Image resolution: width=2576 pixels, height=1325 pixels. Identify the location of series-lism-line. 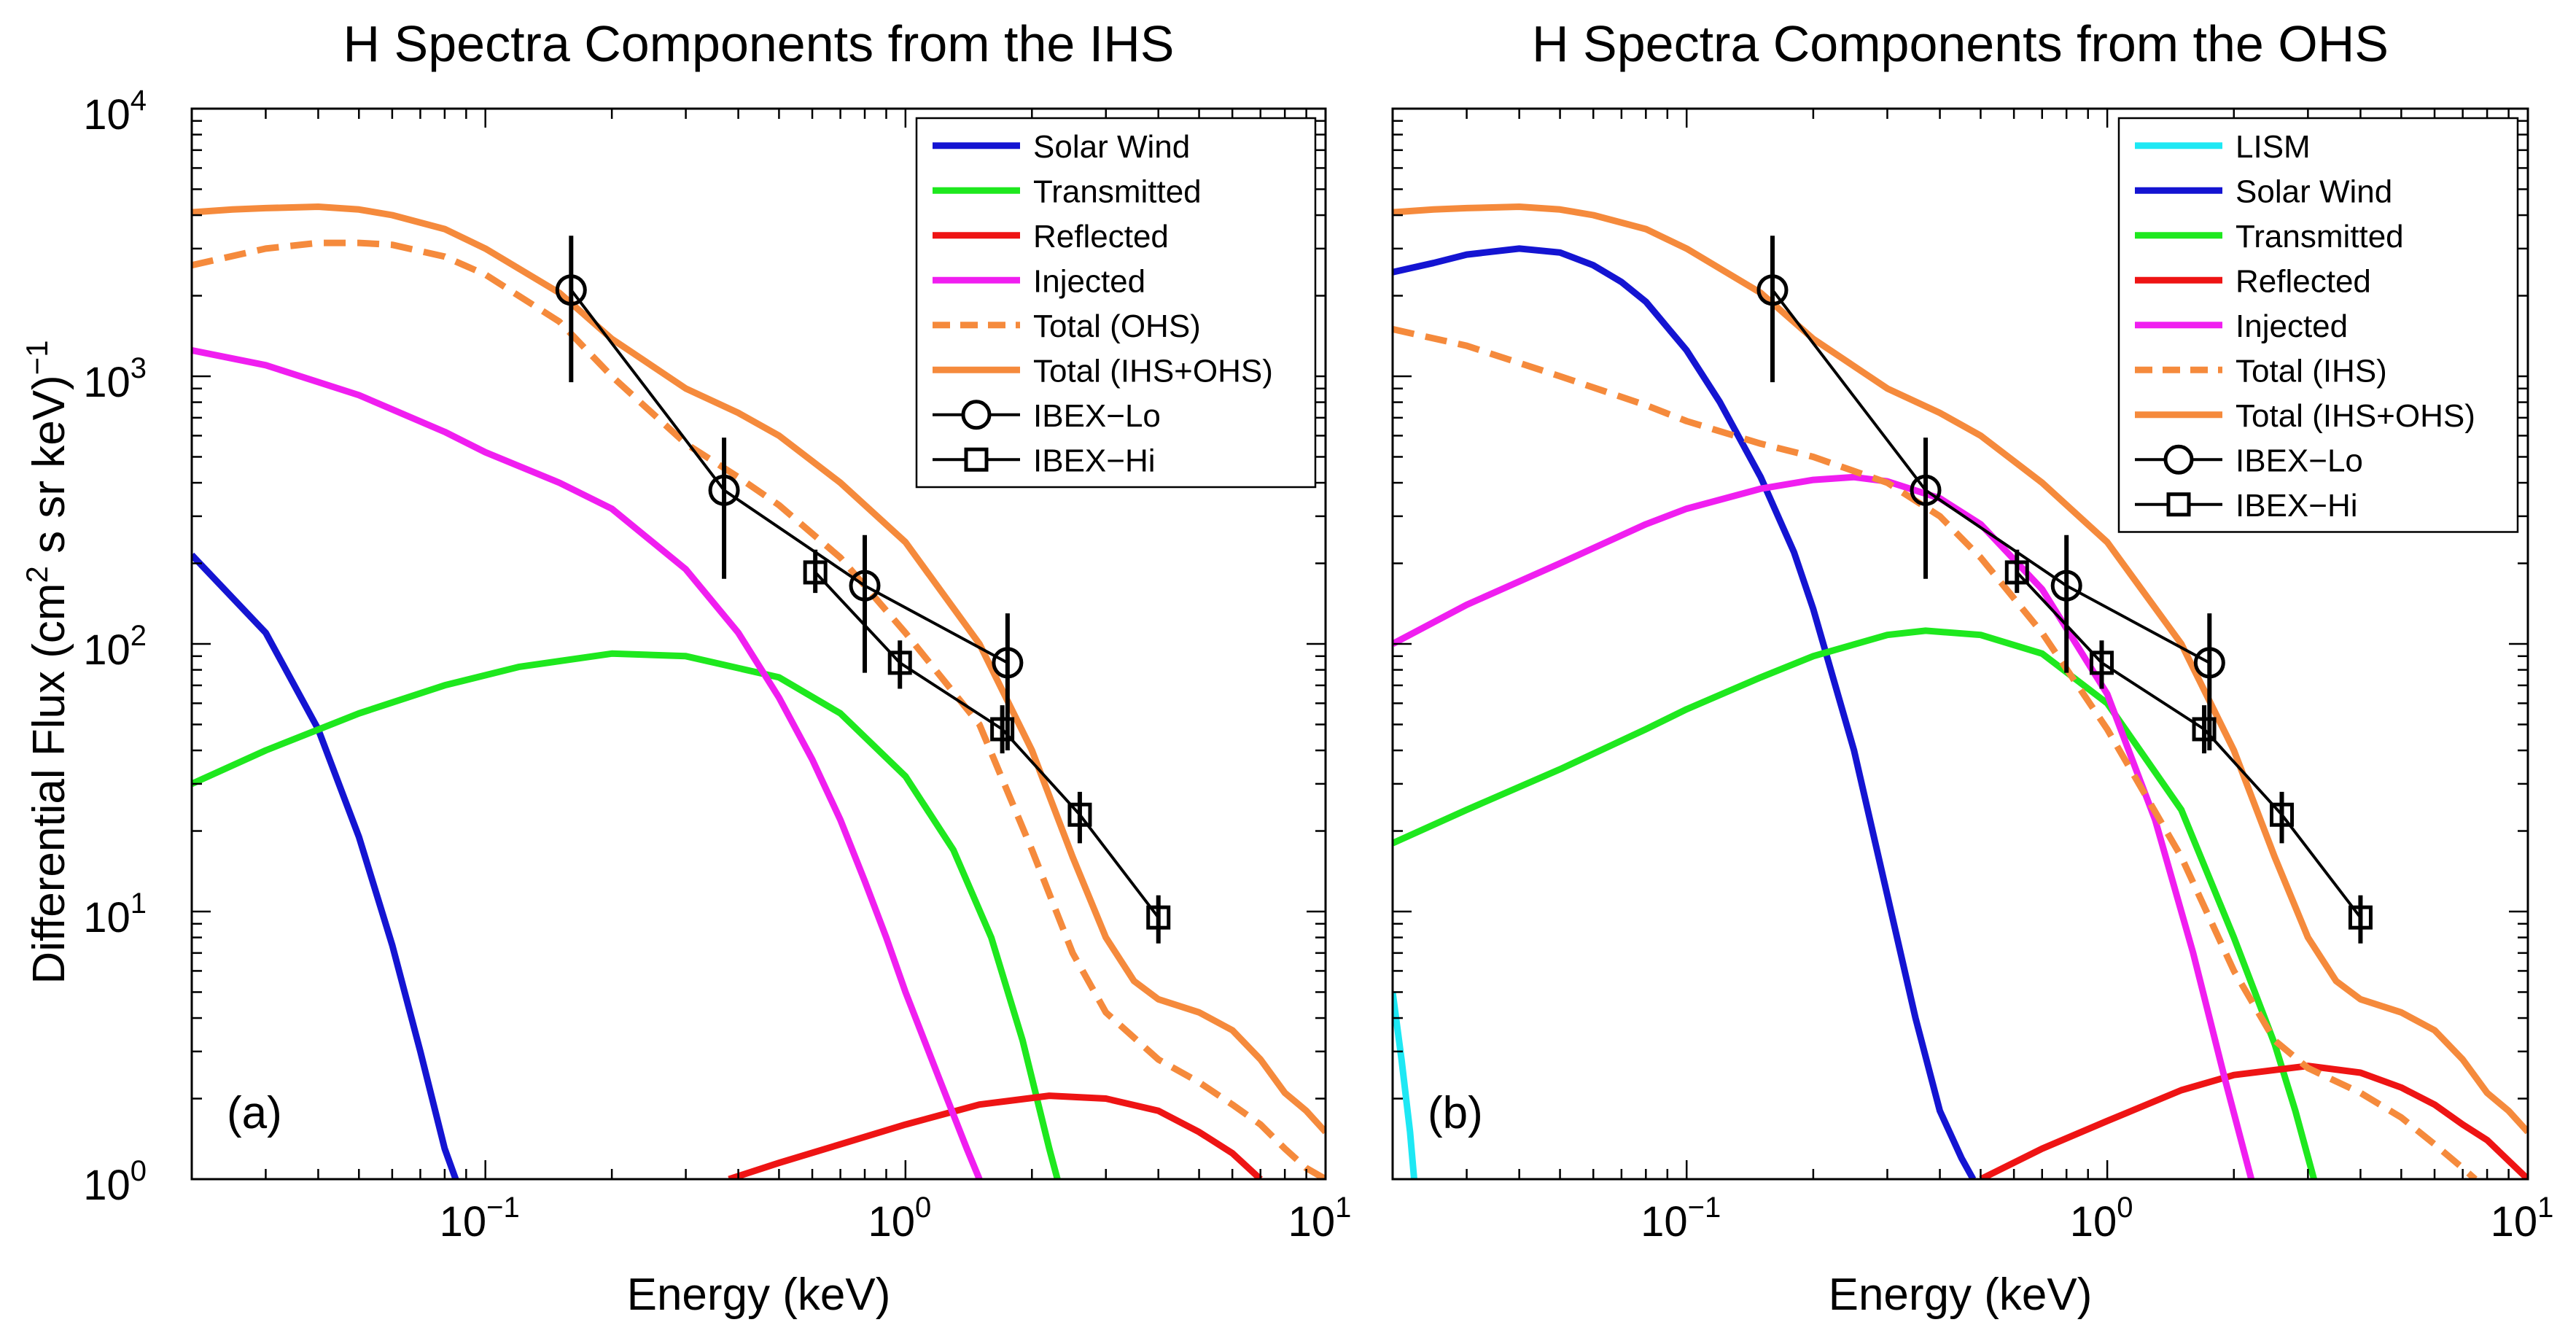
(1405, 1085).